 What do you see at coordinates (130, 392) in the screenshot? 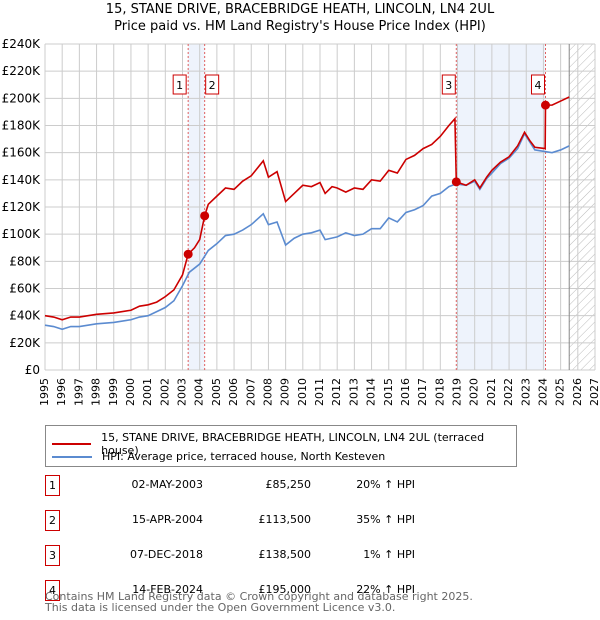
I see `x-tick-label: 2000` at bounding box center [130, 392].